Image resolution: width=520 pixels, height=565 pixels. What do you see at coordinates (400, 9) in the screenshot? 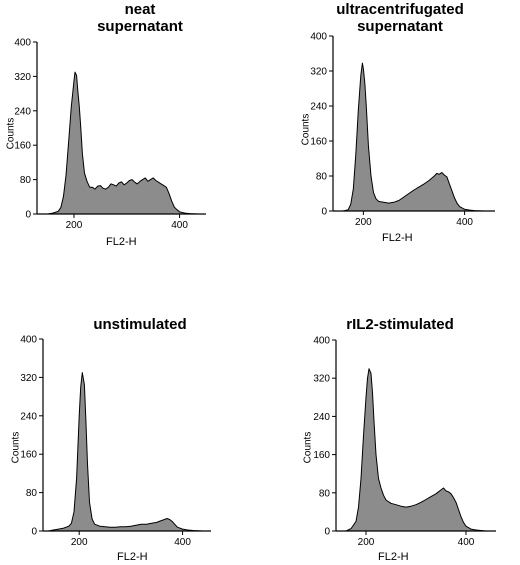
I see `chart-title-line-1: ultracentrifugated` at bounding box center [400, 9].